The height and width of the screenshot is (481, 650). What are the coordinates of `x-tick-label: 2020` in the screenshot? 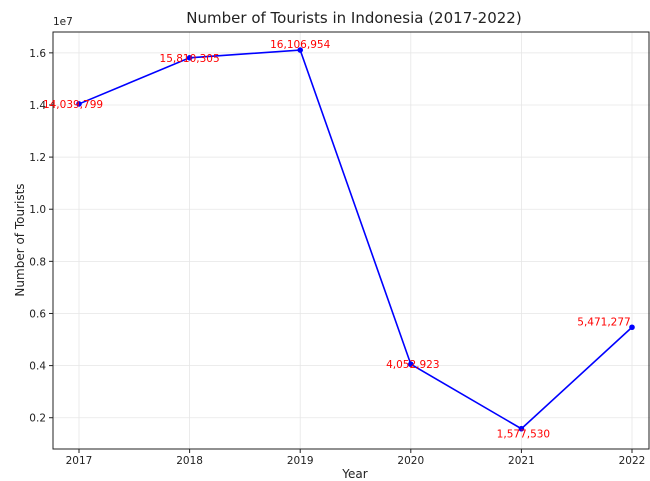 It's located at (410, 461).